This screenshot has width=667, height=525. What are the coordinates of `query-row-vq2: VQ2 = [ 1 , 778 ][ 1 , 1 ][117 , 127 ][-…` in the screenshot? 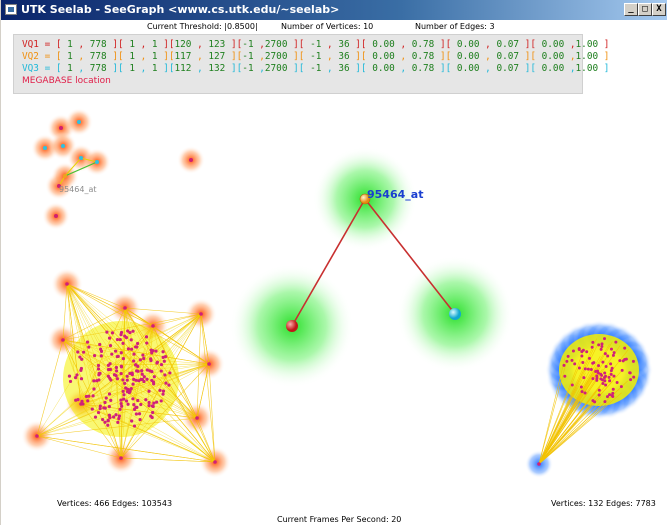 It's located at (315, 57).